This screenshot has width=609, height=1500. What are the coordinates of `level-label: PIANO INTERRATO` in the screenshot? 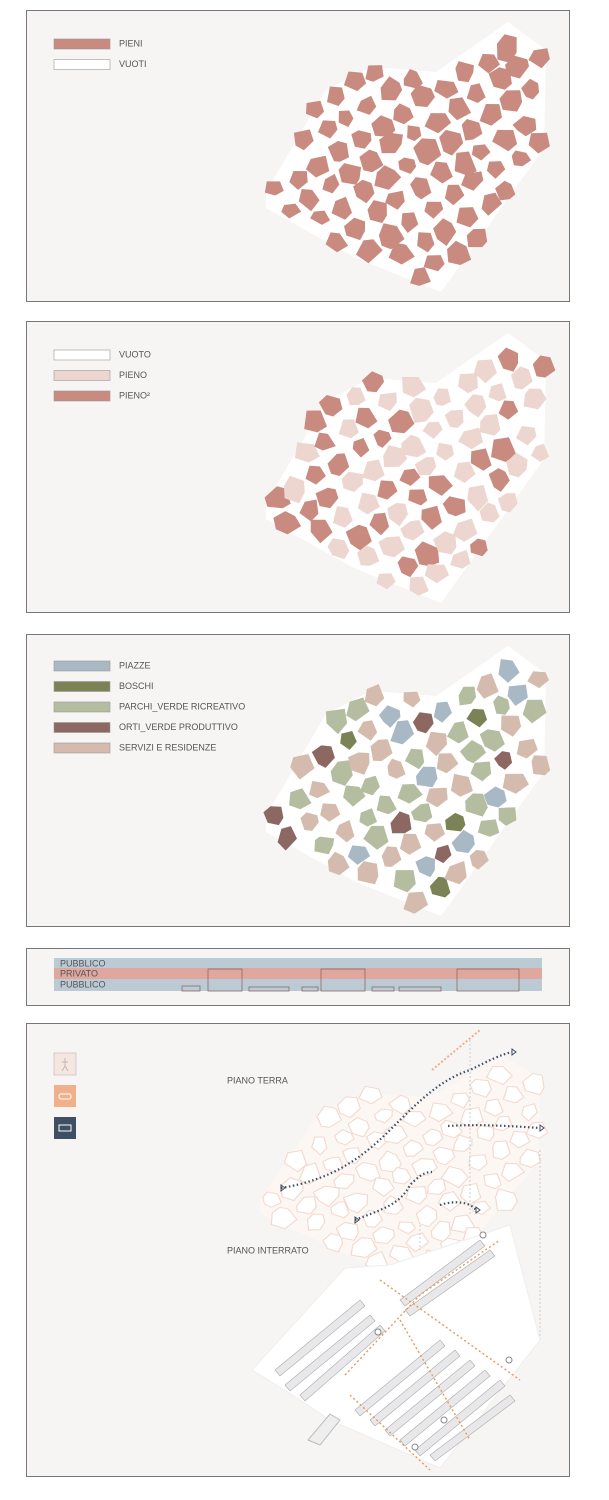 It's located at (268, 1250).